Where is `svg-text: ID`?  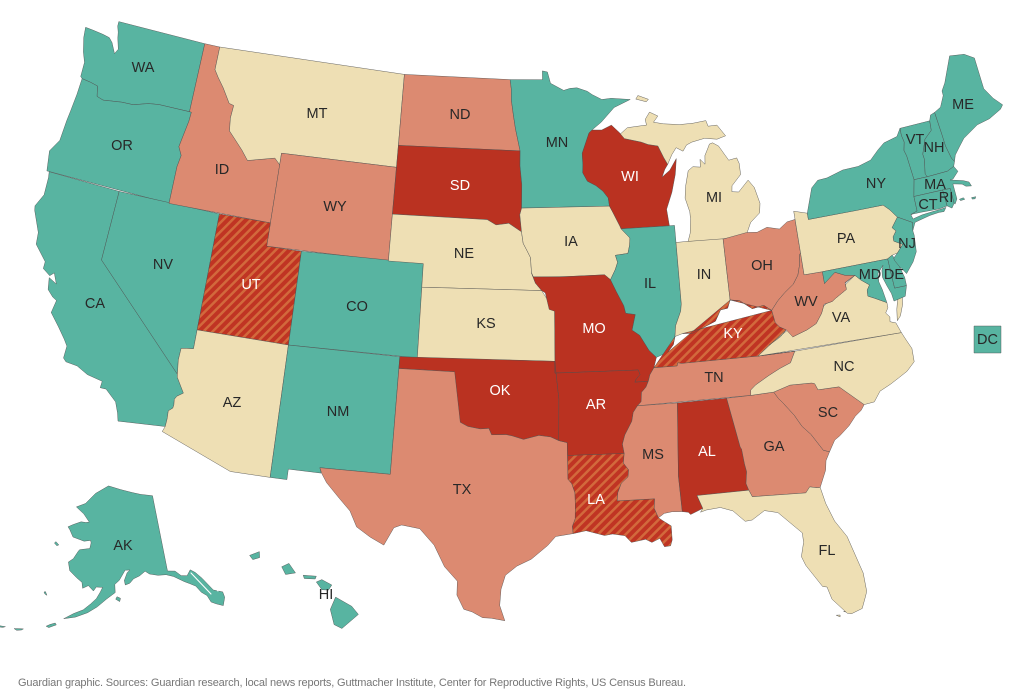
svg-text: ID is located at coordinates (222, 170).